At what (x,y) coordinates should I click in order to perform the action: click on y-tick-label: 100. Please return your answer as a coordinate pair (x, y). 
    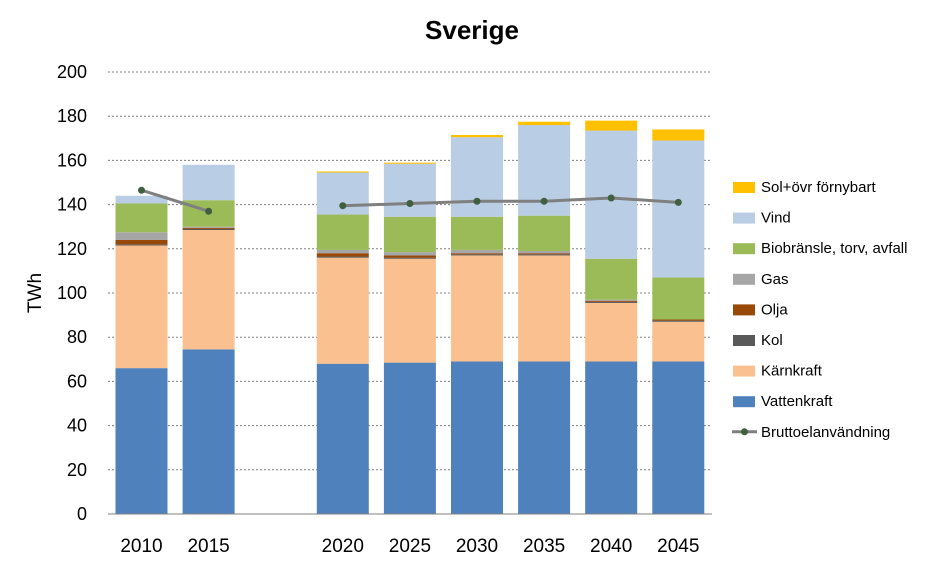
    Looking at the image, I should click on (72, 293).